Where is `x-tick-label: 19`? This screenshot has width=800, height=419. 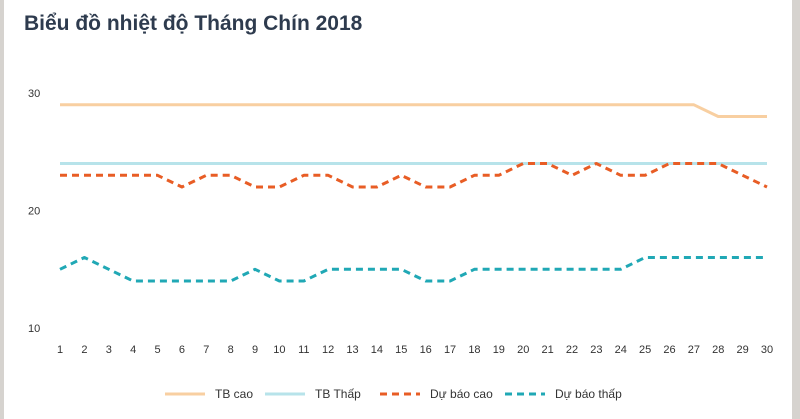
x-tick-label: 19 is located at coordinates (499, 350).